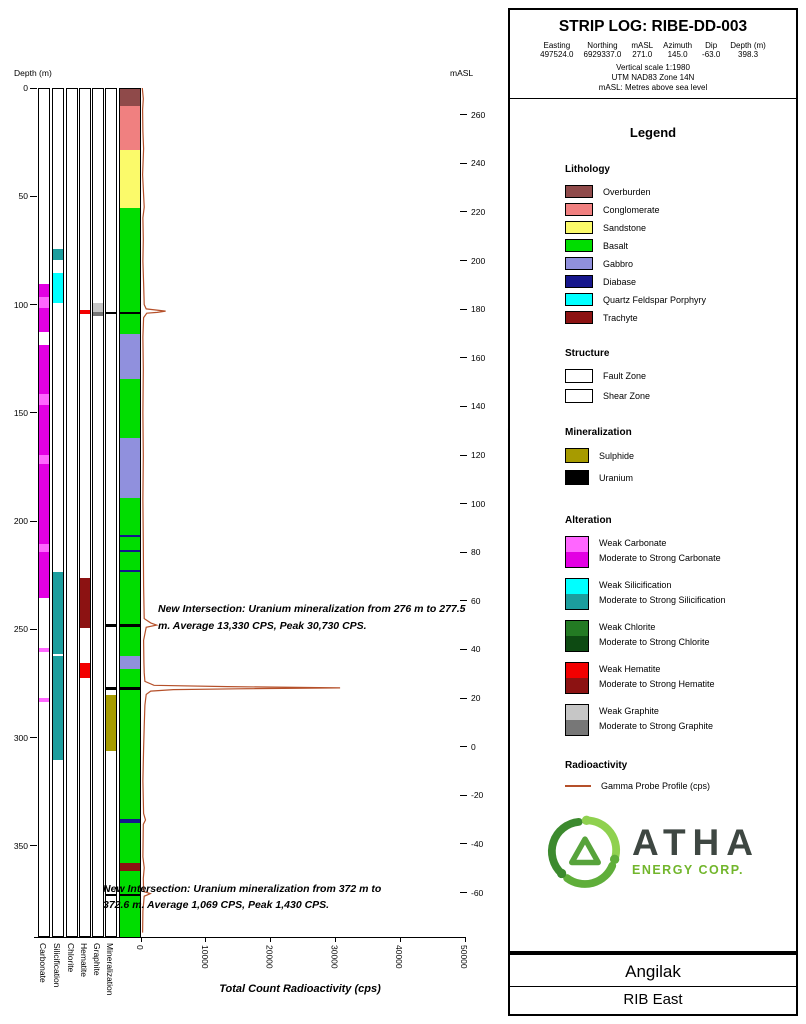  What do you see at coordinates (477, 892) in the screenshot?
I see `masl-tick-label: -60` at bounding box center [477, 892].